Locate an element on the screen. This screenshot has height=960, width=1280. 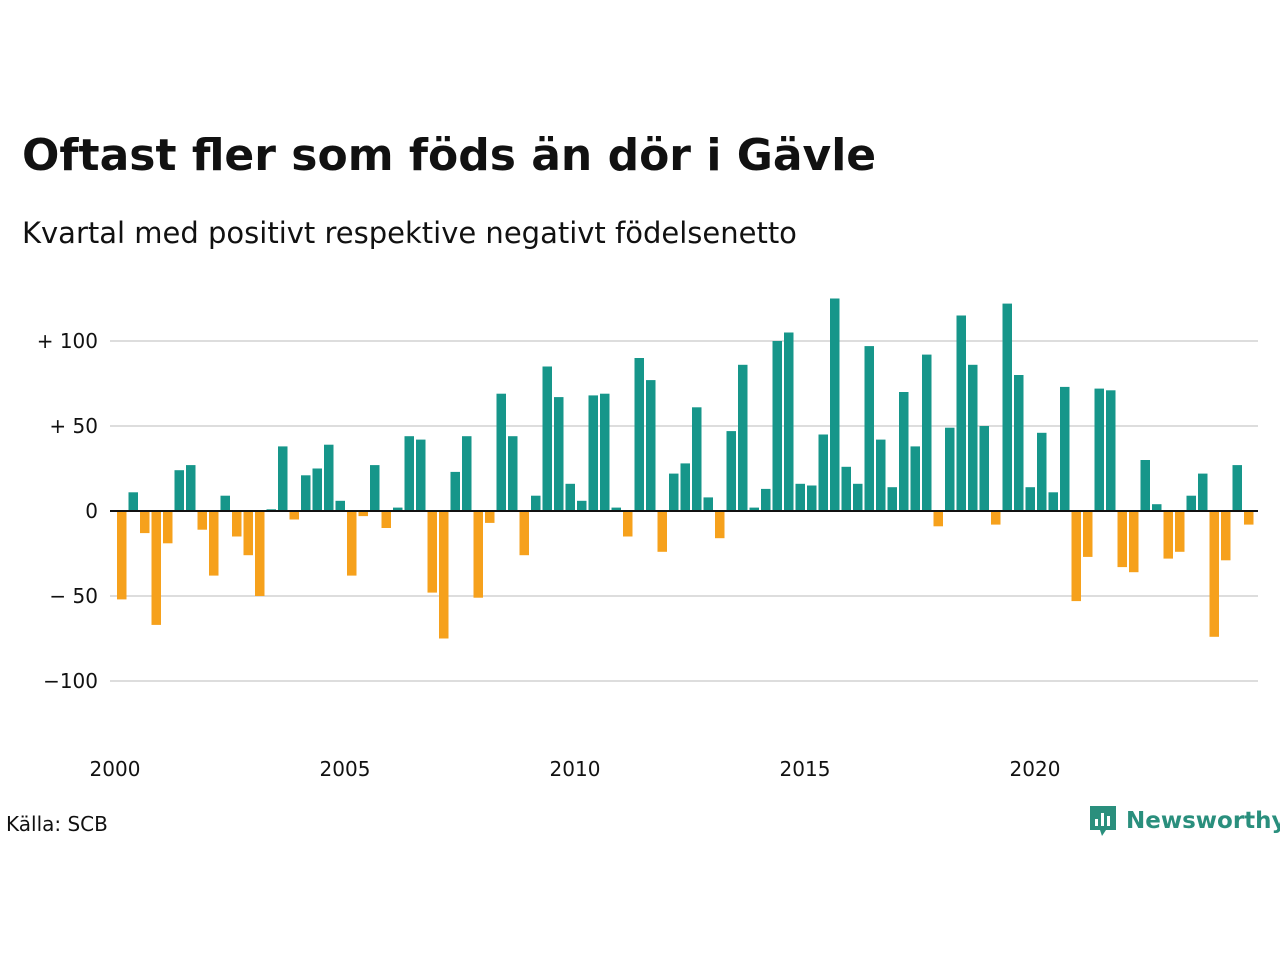
brand-name: Newsworthy is located at coordinates (1203, 821).